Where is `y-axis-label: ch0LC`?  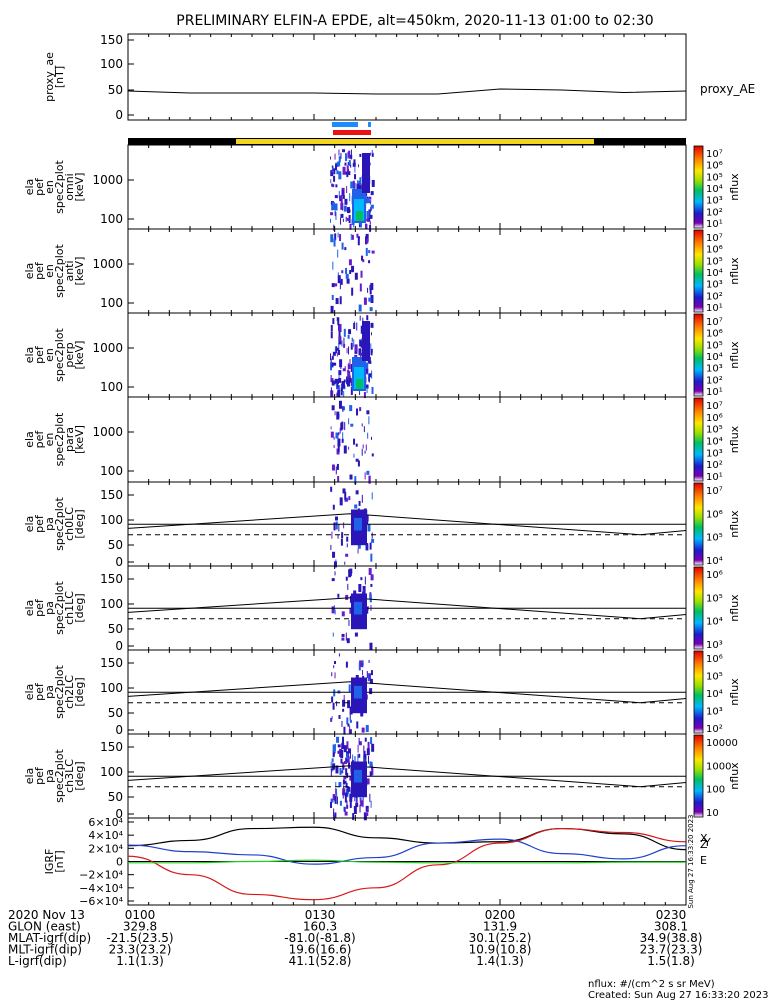 y-axis-label: ch0LC is located at coordinates (69, 524).